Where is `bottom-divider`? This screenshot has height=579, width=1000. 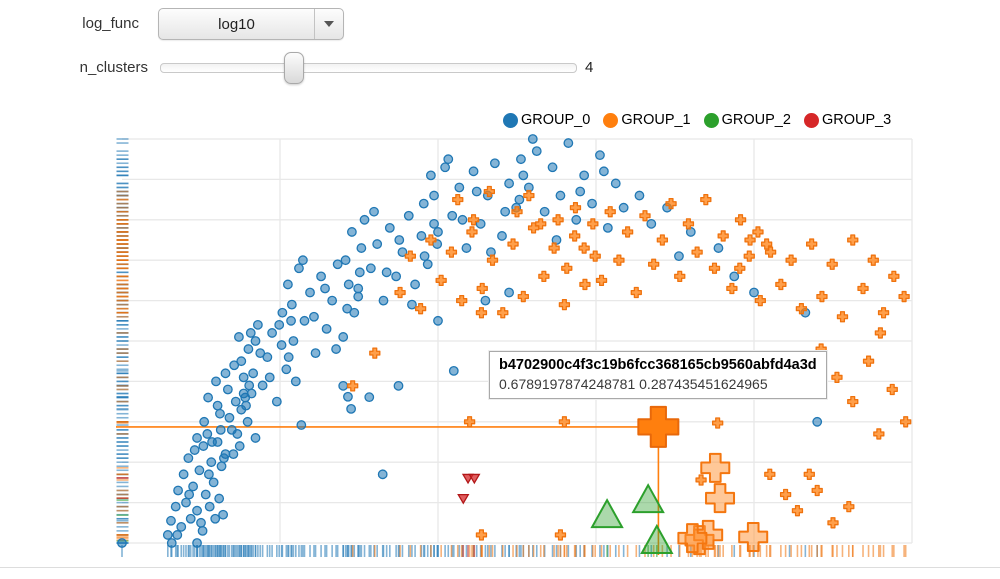 bottom-divider is located at coordinates (500, 567).